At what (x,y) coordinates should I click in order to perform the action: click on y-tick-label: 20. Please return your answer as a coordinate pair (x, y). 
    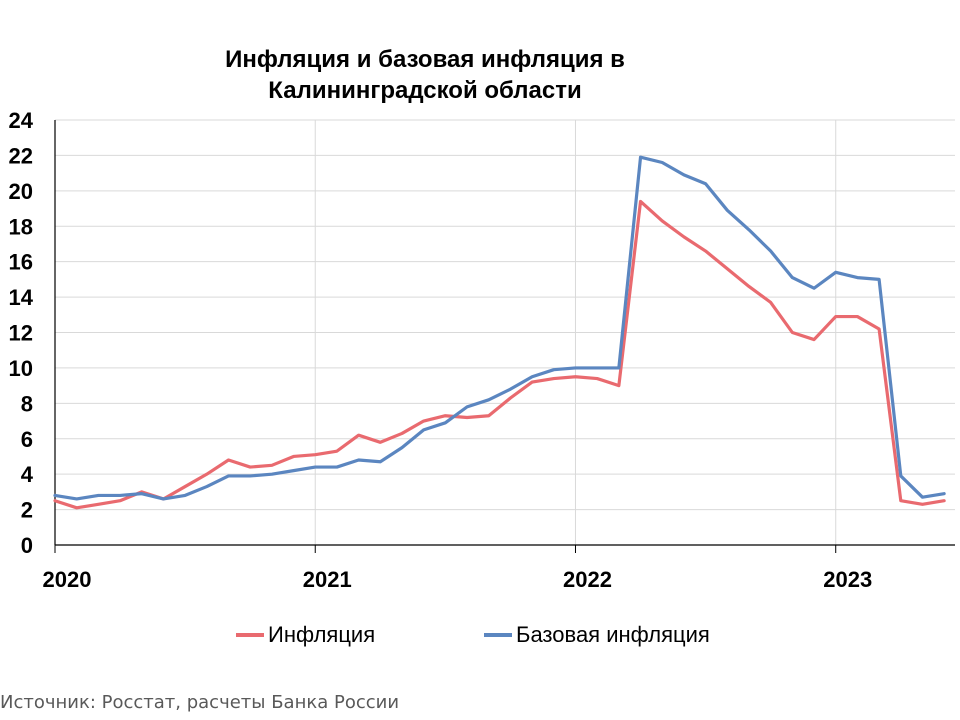
    Looking at the image, I should click on (21, 191).